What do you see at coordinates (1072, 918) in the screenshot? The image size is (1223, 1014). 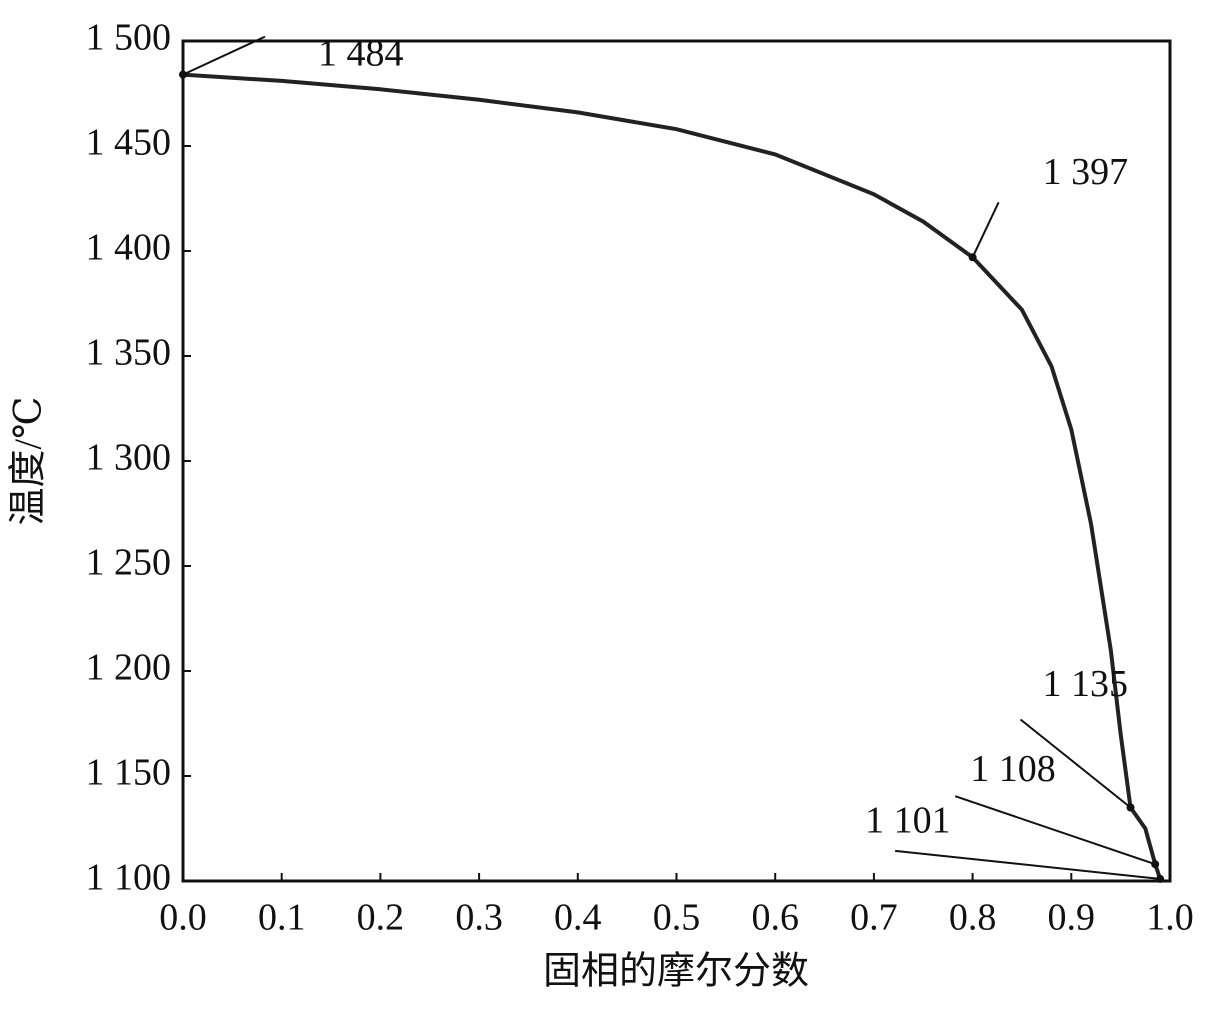 I see `x-tick-label: 0.9` at bounding box center [1072, 918].